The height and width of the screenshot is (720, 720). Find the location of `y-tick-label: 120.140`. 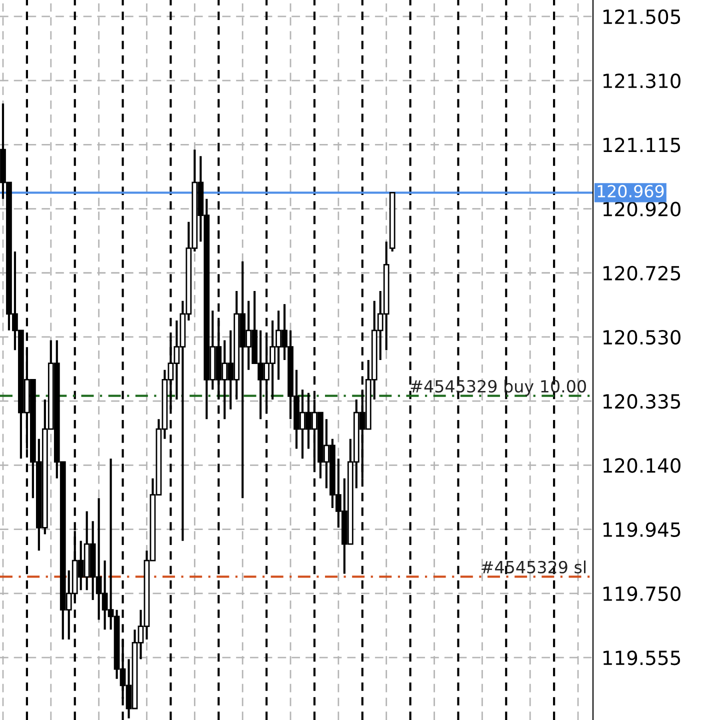

y-tick-label: 120.140 is located at coordinates (641, 465).